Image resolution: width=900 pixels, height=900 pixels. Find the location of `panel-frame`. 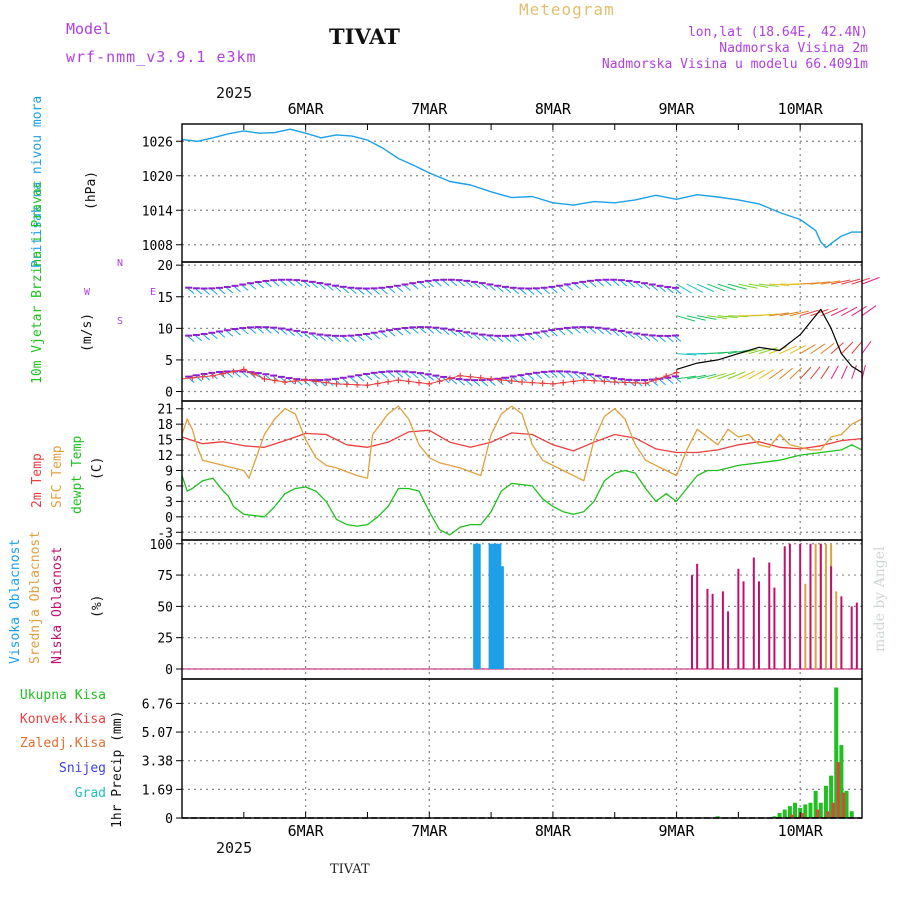

panel-frame is located at coordinates (522, 193).